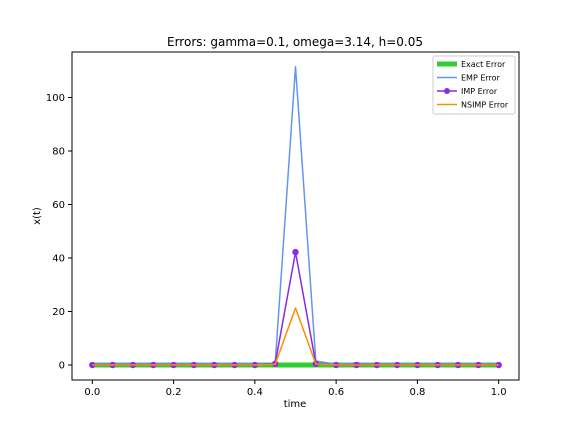 This screenshot has width=576, height=432. I want to click on x-tick-label: 0.8, so click(417, 392).